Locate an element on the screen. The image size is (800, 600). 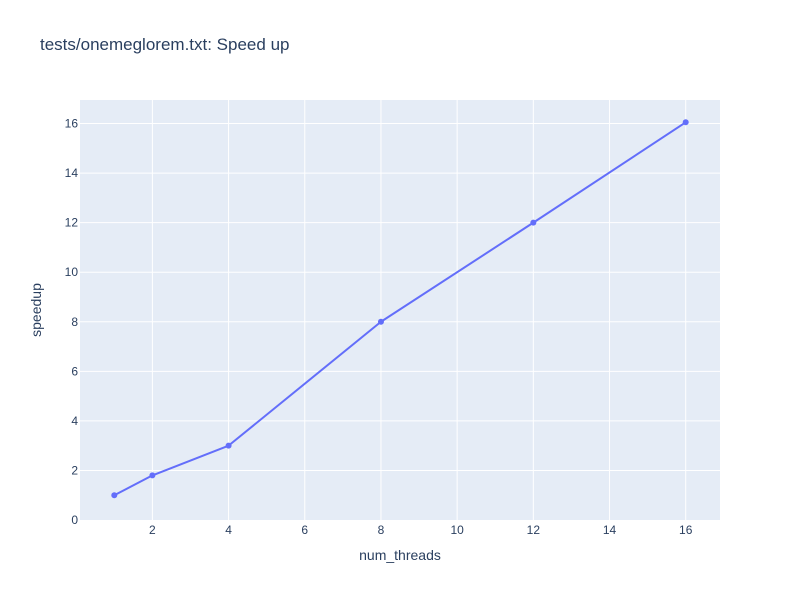
x-tick-label: 16 is located at coordinates (686, 530).